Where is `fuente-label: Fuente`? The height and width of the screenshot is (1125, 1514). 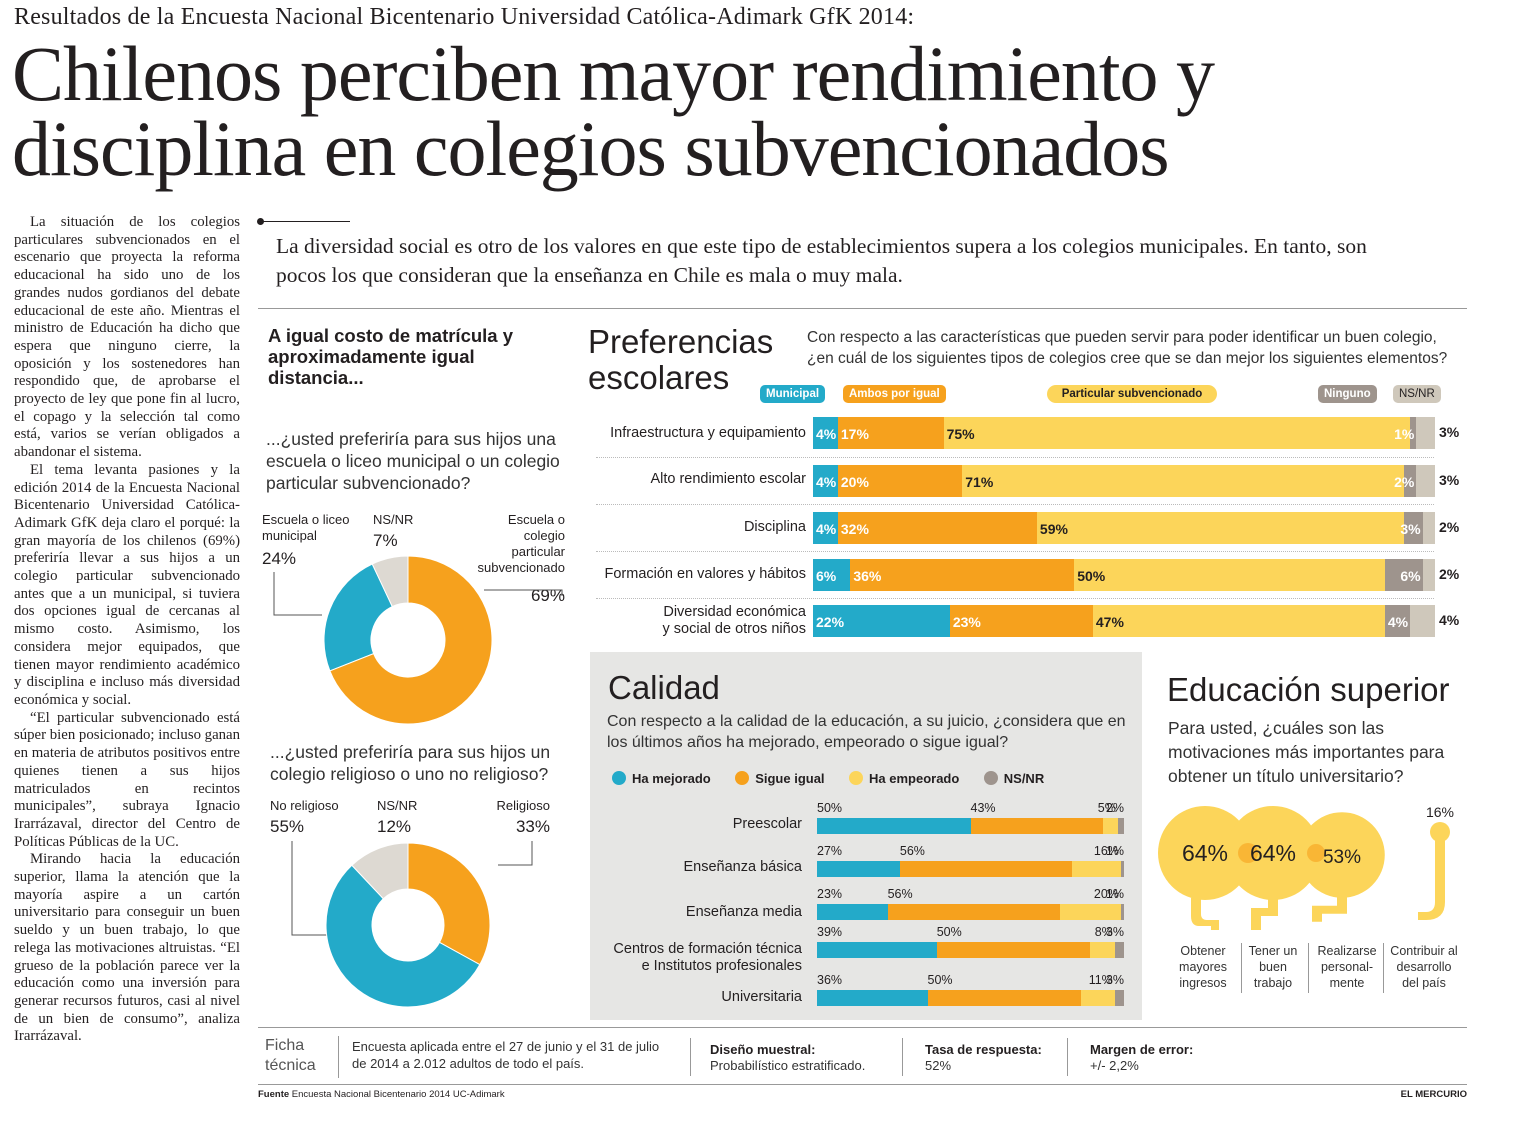 fuente-label: Fuente is located at coordinates (274, 1094).